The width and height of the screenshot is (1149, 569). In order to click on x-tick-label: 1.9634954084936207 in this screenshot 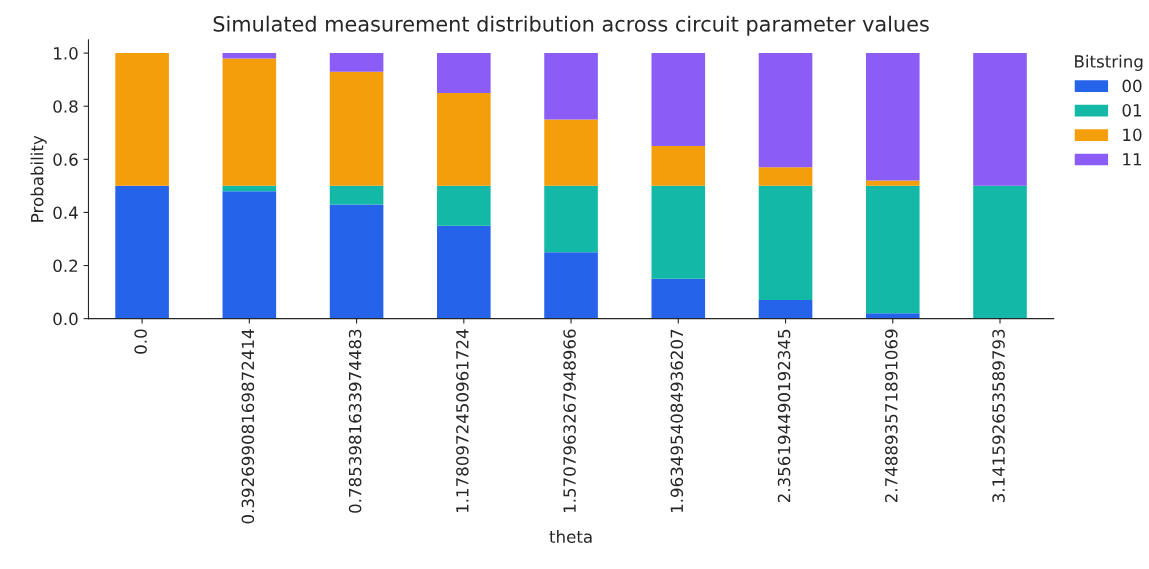, I will do `click(677, 421)`.